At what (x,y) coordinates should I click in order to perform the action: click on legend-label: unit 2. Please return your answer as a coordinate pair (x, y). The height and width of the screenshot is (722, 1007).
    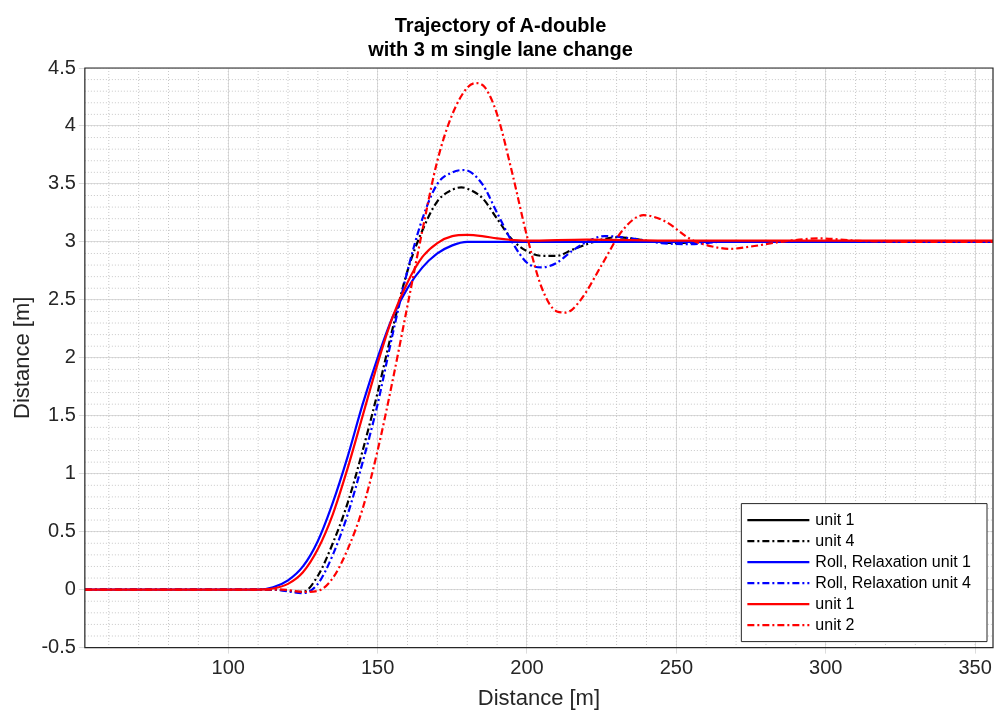
    Looking at the image, I should click on (835, 624).